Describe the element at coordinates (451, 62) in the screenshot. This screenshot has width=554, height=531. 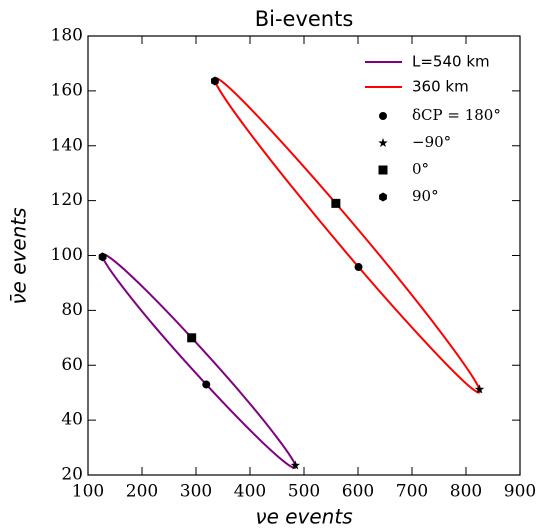
I see `legend-label: L=540 km` at that location.